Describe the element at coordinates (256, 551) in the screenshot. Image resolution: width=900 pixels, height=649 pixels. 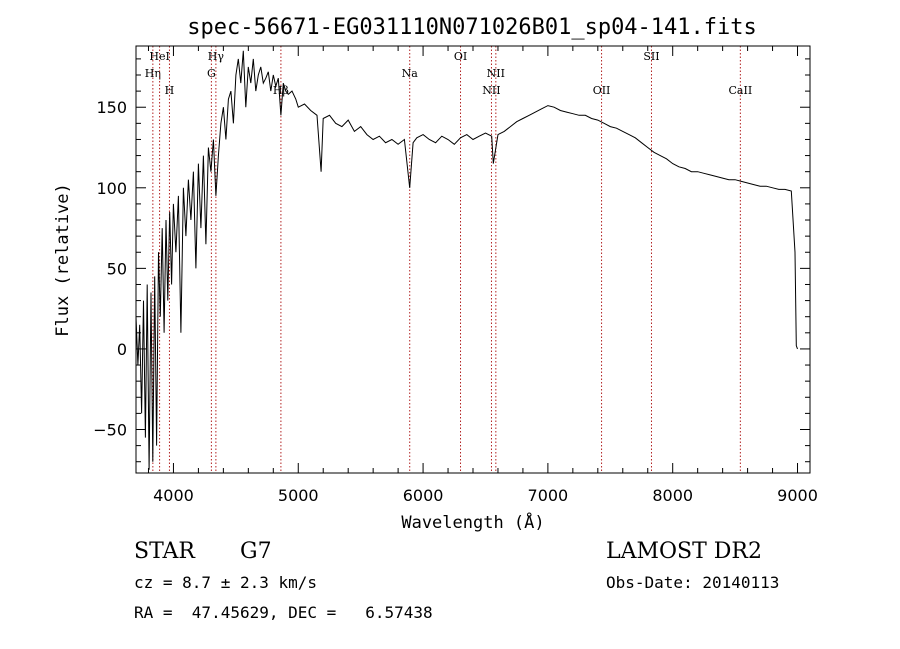
I see `object-subclass: G7` at that location.